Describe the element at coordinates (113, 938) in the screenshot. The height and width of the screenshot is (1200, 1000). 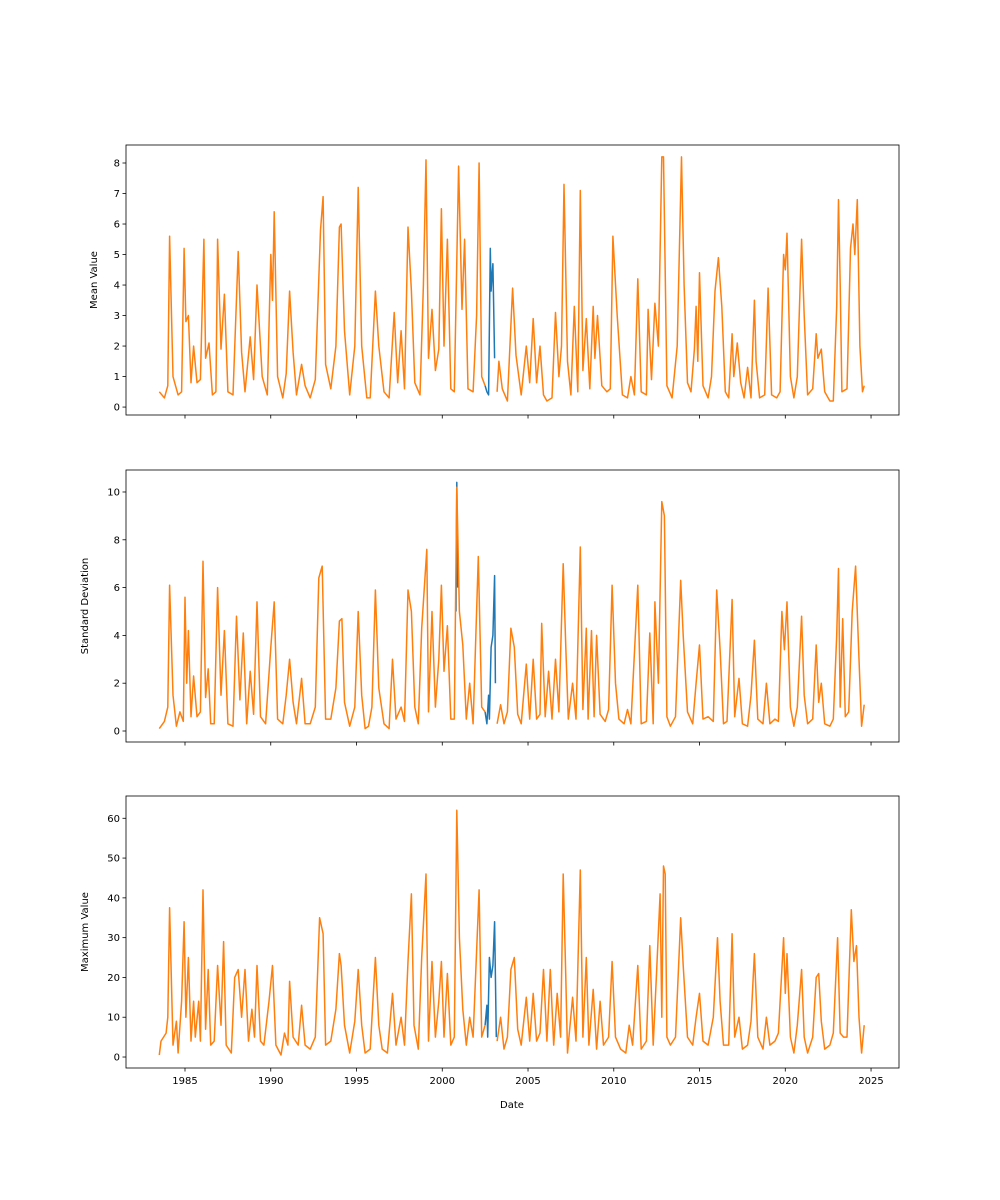
I see `y-tick-label: 30` at that location.